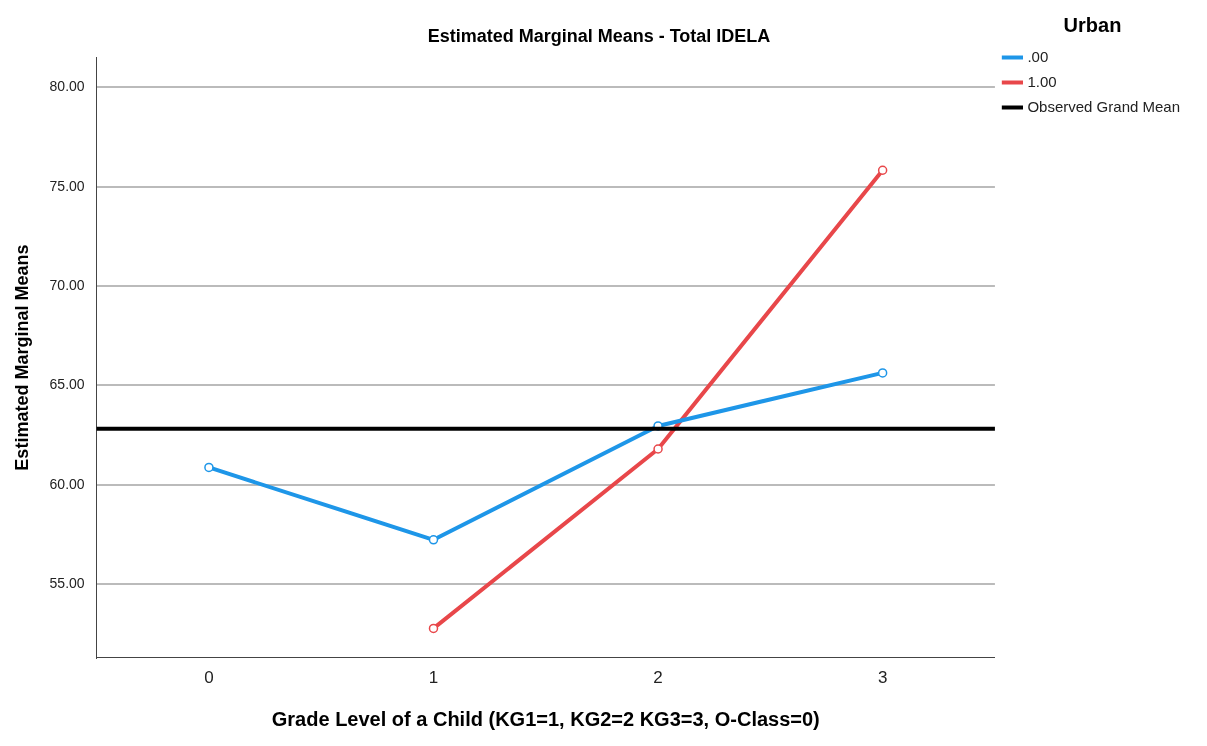  What do you see at coordinates (67, 582) in the screenshot?
I see `y-tick-label: 55.00` at bounding box center [67, 582].